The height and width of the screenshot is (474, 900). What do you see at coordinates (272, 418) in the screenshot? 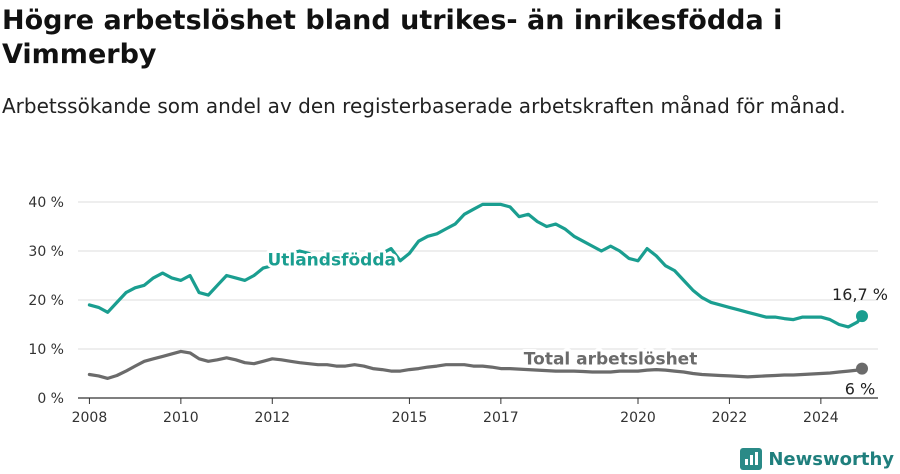
I see `x-tick-label: 2012` at bounding box center [272, 418].